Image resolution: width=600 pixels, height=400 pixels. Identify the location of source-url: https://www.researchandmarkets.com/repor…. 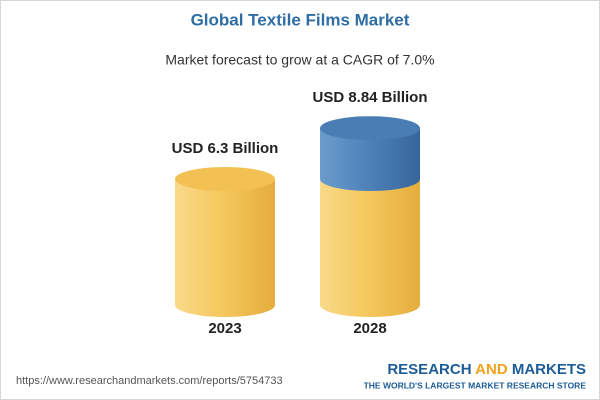
(149, 381).